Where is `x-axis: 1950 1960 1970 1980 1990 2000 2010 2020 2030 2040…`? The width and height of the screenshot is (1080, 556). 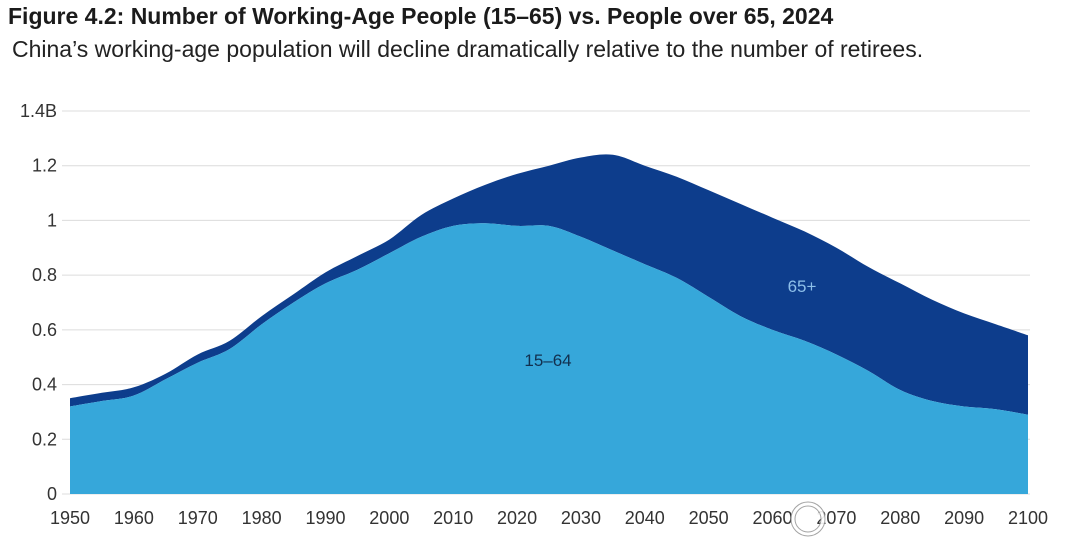
x-axis: 1950 1960 1970 1980 1990 2000 2010 2020 2030 2040… is located at coordinates (549, 518).